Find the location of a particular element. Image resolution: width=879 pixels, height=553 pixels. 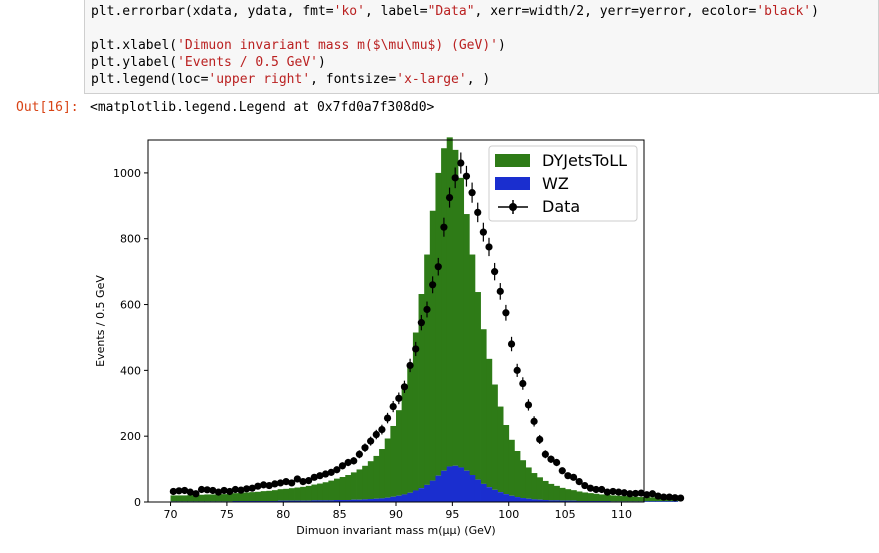

x-tick-label: 100 is located at coordinates (508, 514).